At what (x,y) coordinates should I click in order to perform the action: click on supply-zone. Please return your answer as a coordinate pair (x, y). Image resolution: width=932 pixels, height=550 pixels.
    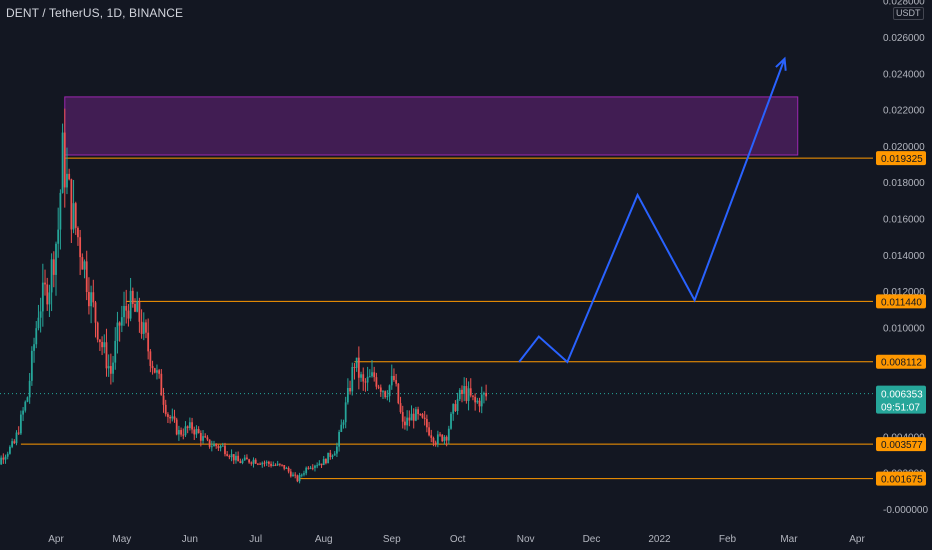
    Looking at the image, I should click on (431, 126).